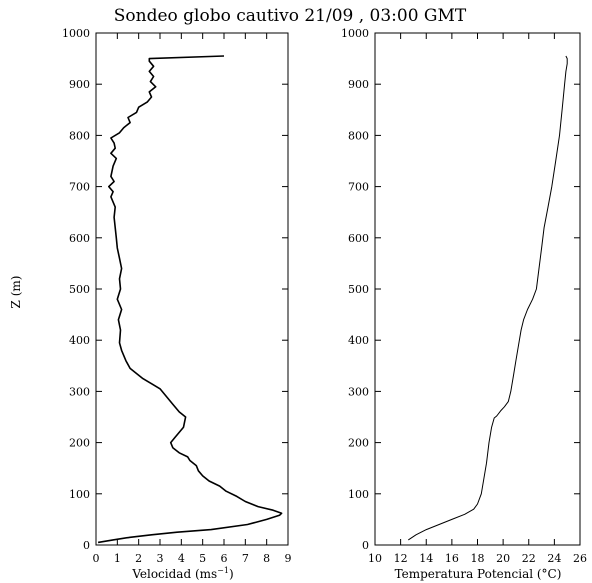  Describe the element at coordinates (358, 84) in the screenshot. I see `y-tick-label-1-9: 900` at that location.